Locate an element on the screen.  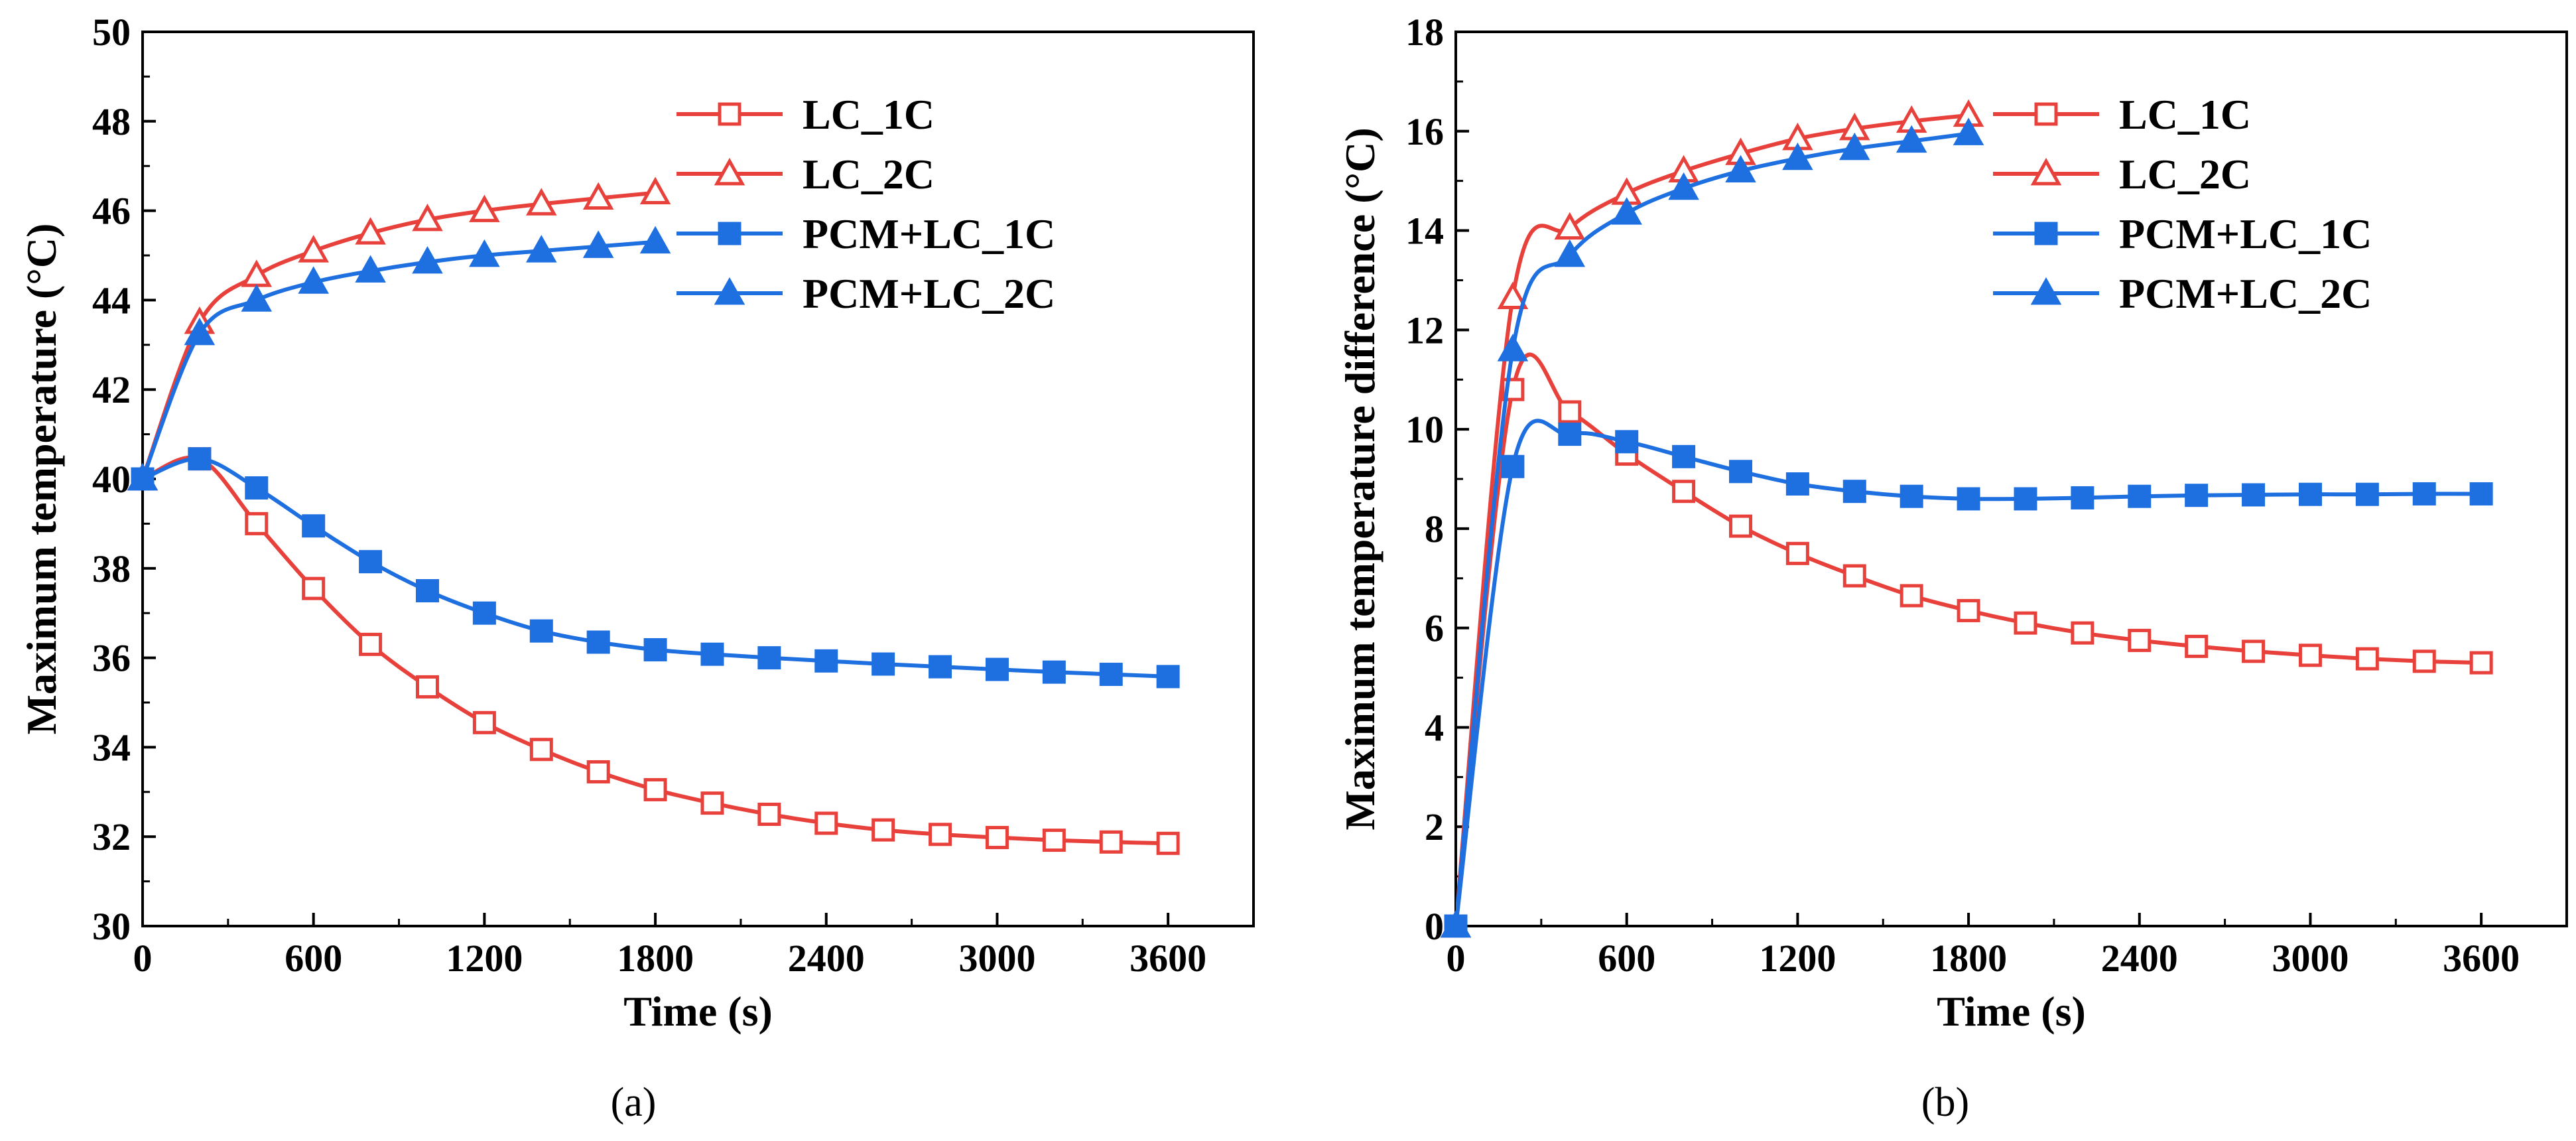
y-tick-label: 10 is located at coordinates (1425, 430).